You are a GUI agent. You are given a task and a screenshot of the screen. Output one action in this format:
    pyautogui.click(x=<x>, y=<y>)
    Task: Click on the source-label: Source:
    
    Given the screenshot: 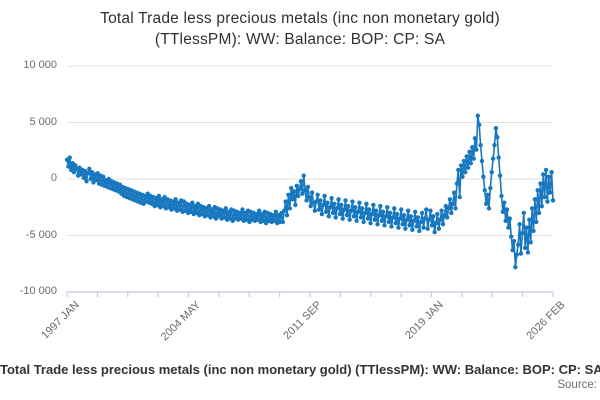 What is the action you would take?
    pyautogui.click(x=577, y=385)
    